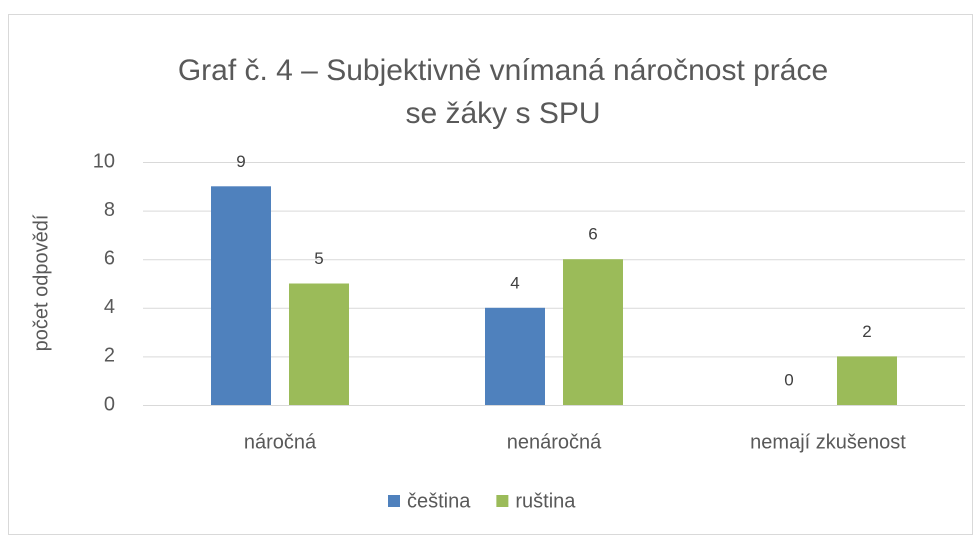 The width and height of the screenshot is (979, 538). I want to click on y-tick-label: 6, so click(109, 258).